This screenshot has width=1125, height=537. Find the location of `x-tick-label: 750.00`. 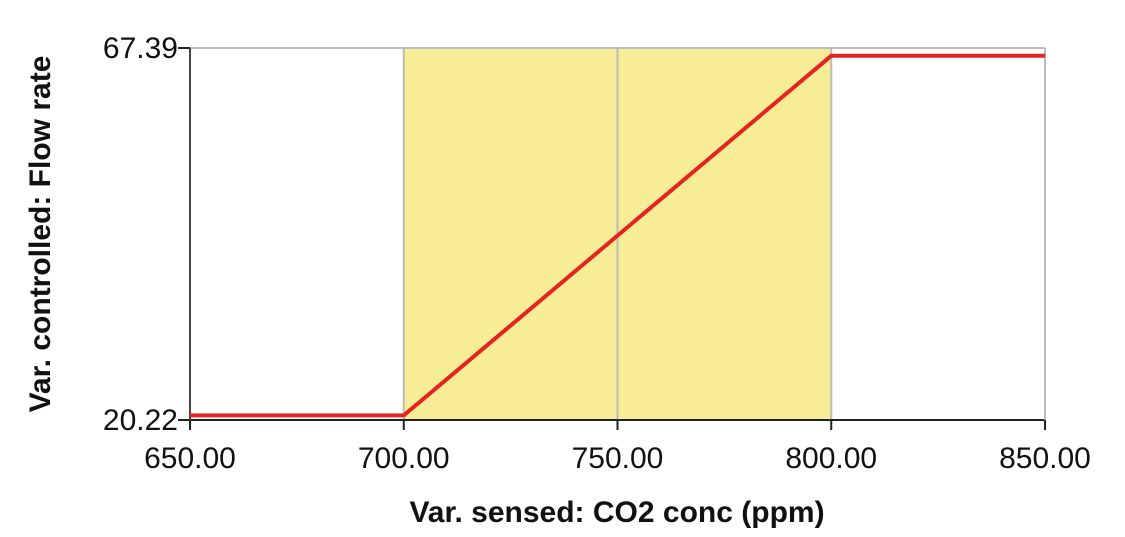

x-tick-label: 750.00 is located at coordinates (618, 458).